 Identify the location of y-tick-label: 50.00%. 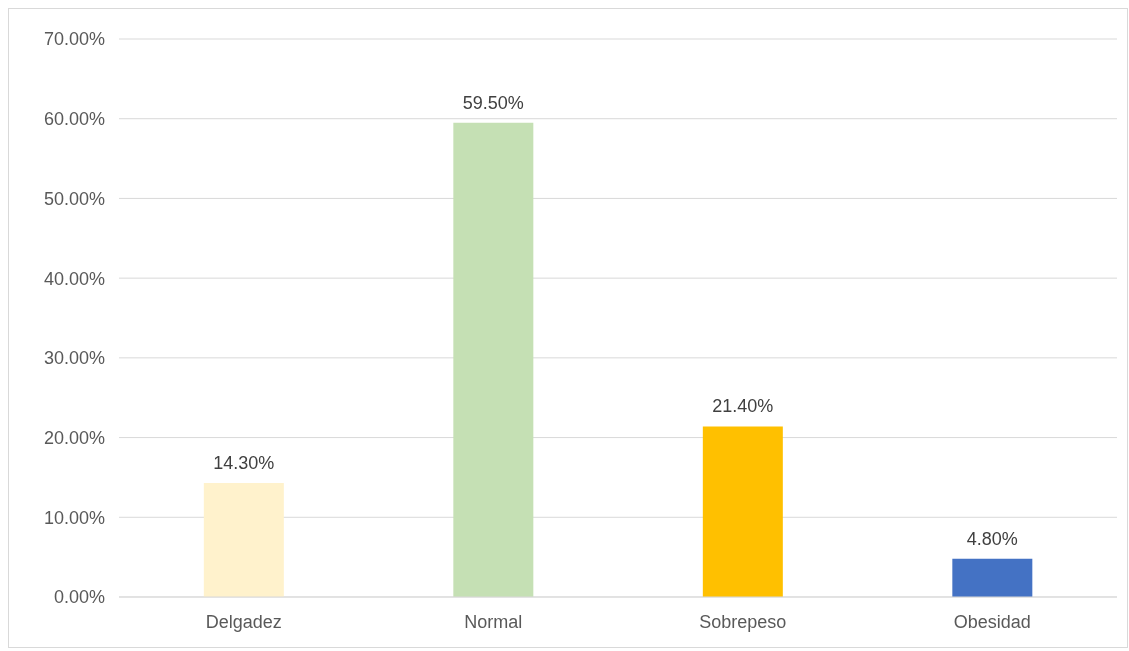
(74, 198).